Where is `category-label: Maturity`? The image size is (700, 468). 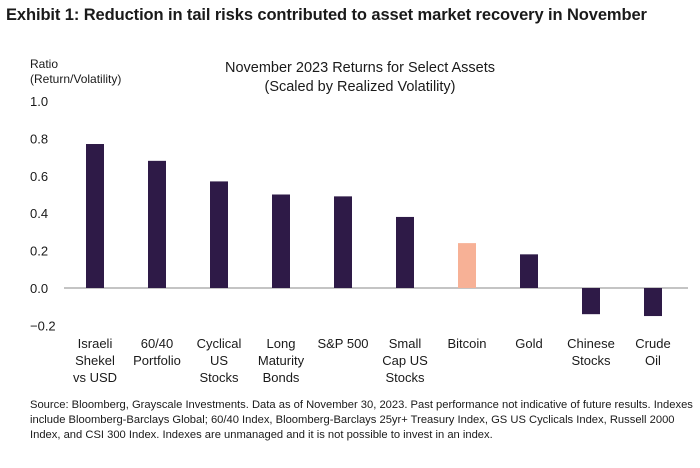
category-label: Maturity is located at coordinates (281, 360).